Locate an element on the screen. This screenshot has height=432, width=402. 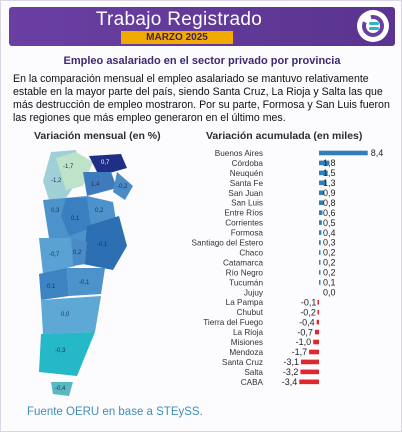
header-banner: Trabajo Registrado MARZO 2025 is located at coordinates (202, 26).